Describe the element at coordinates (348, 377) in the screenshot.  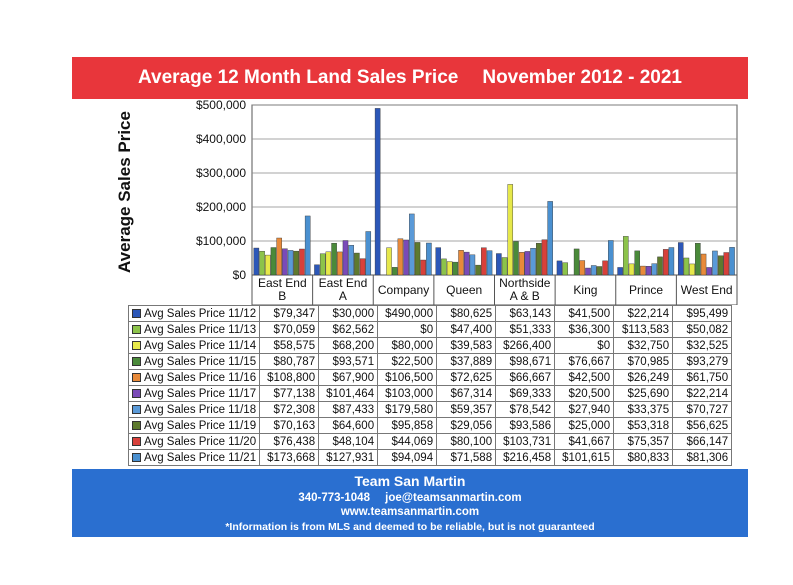
I see `data-label: $67,900` at that location.